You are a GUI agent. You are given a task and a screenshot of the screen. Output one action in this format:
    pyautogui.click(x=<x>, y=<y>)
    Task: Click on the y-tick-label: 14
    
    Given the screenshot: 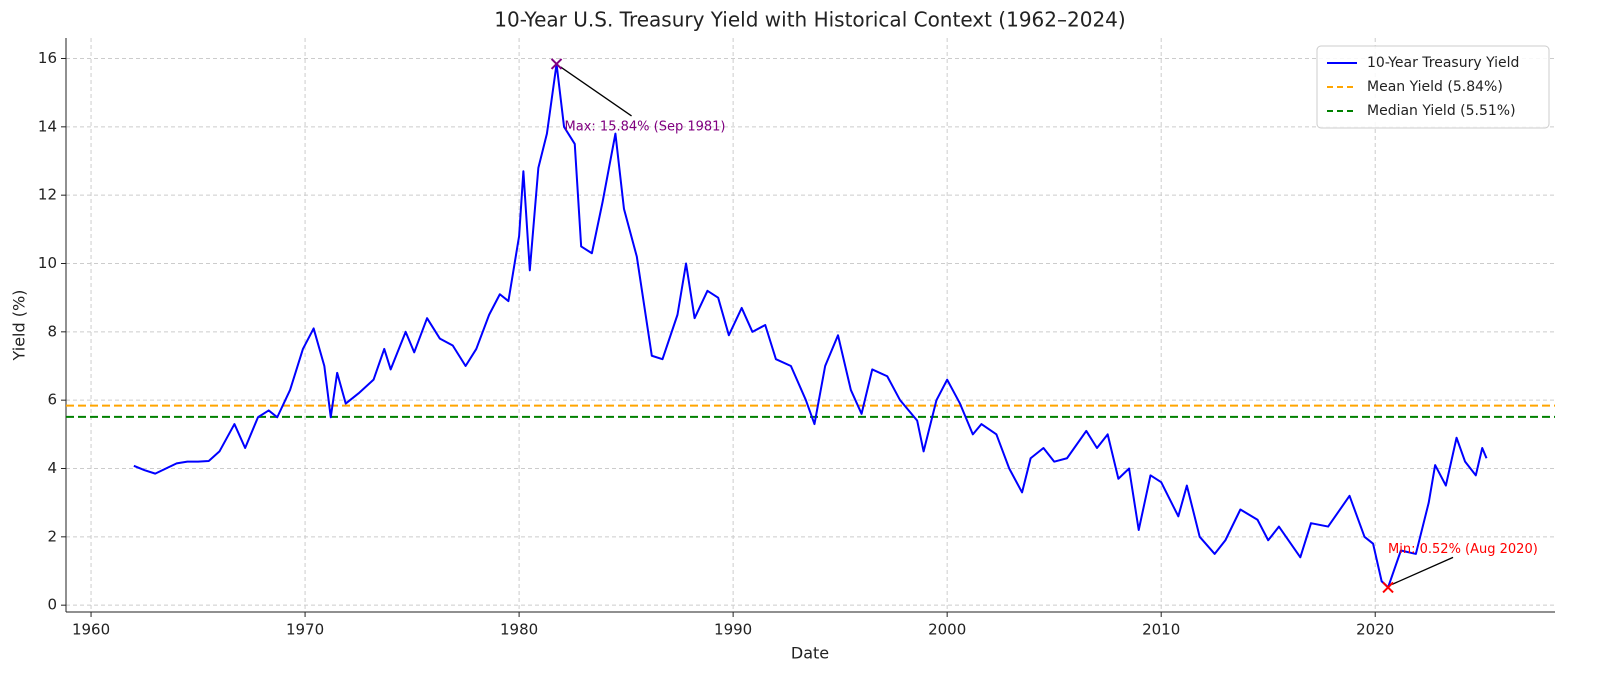 What is the action you would take?
    pyautogui.click(x=47, y=126)
    